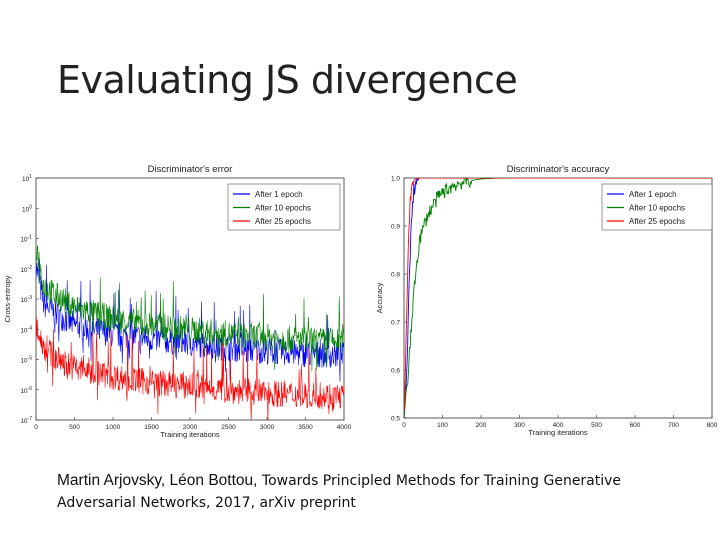 Image resolution: width=720 pixels, height=540 pixels. What do you see at coordinates (395, 227) in the screenshot?
I see `y-tick-label: 0.9` at bounding box center [395, 227].